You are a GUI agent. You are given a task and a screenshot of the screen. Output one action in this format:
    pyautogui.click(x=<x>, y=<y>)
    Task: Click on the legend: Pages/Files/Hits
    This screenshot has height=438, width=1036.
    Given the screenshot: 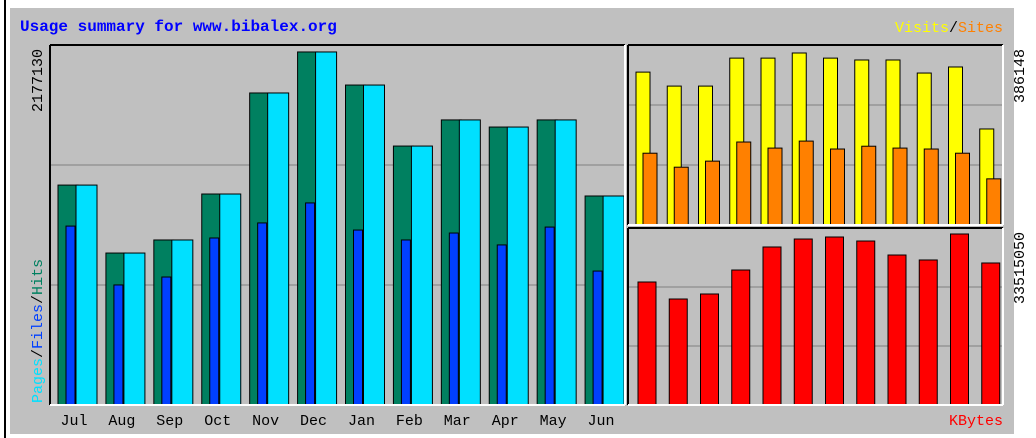 What is the action you would take?
    pyautogui.click(x=38, y=331)
    